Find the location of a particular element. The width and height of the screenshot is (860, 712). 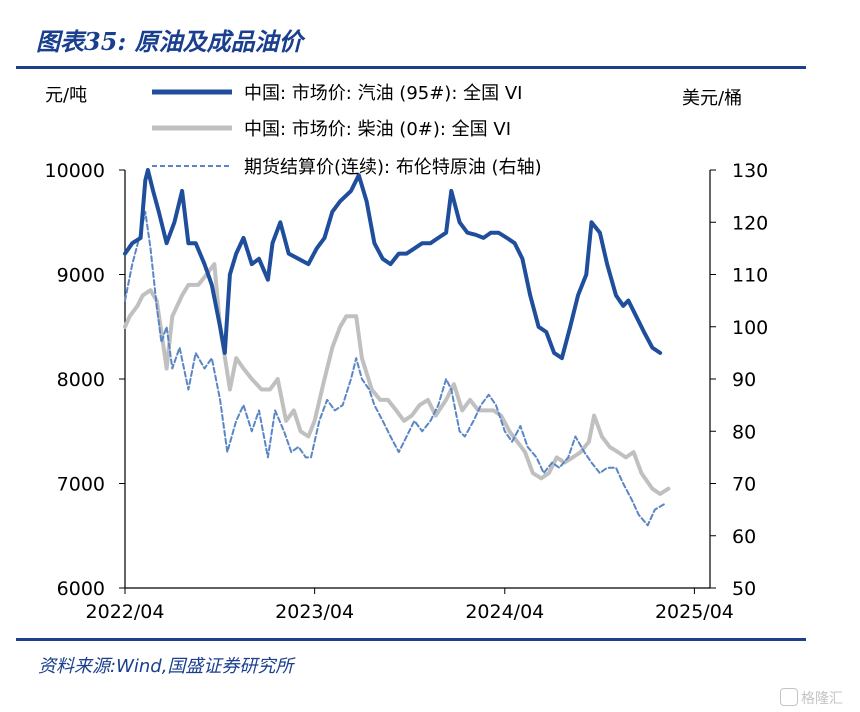

source-note: 资料来源:Wind,国盛证券研究所 is located at coordinates (166, 666).